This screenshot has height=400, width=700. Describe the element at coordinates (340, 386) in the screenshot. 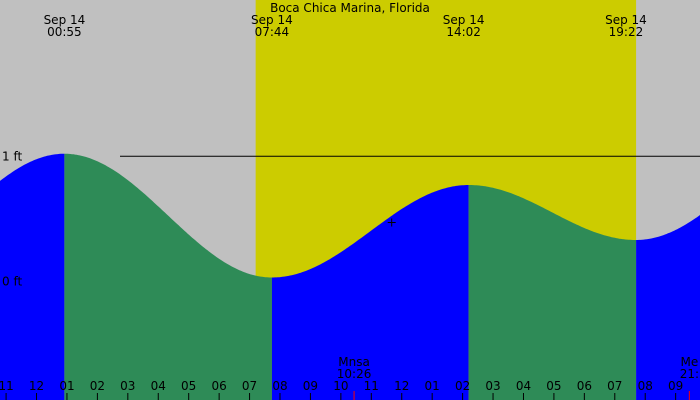

I see `hour-label: 10` at that location.